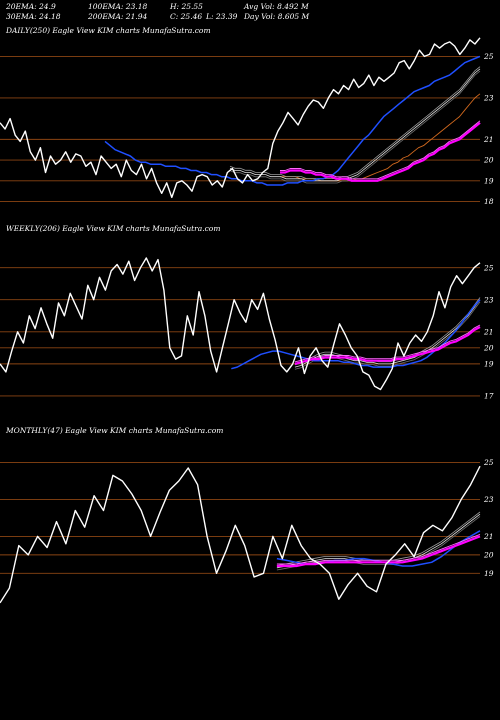 This screenshot has width=500, height=720. Describe the element at coordinates (488, 267) in the screenshot. I see `weekly-tick-label: 25` at that location.